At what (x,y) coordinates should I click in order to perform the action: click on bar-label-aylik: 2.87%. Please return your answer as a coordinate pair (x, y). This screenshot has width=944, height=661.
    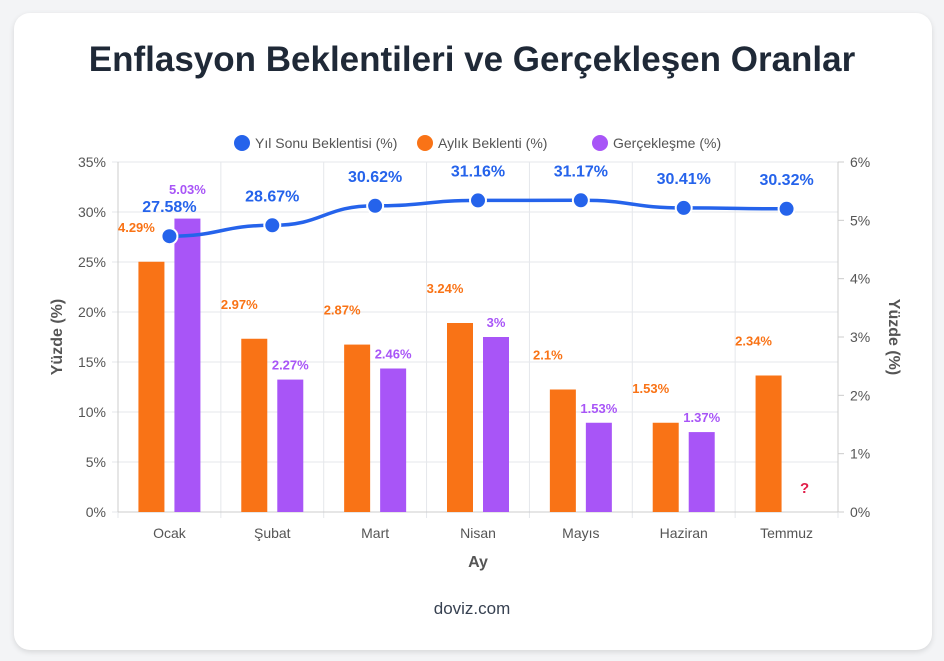
    Looking at the image, I should click on (342, 310).